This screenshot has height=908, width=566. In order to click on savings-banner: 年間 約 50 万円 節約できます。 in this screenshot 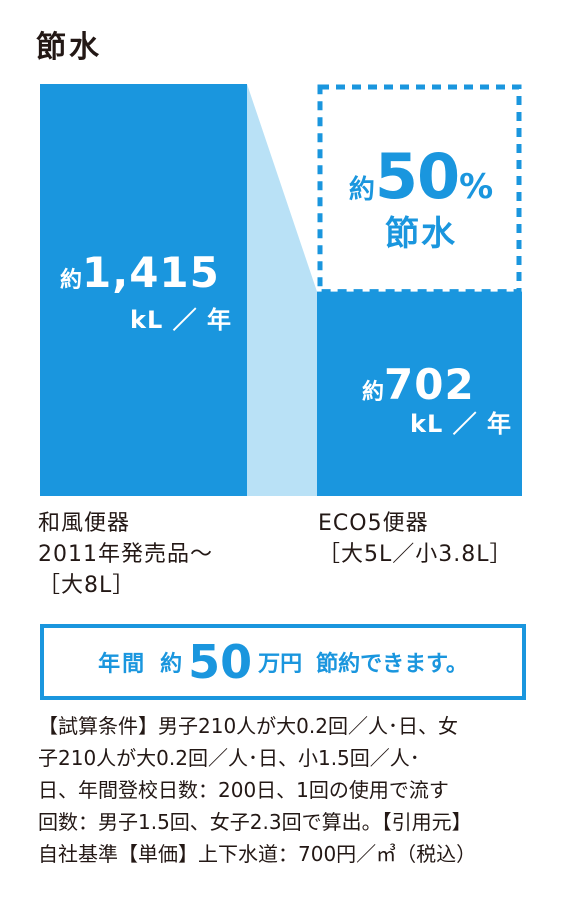, I will do `click(283, 662)`.